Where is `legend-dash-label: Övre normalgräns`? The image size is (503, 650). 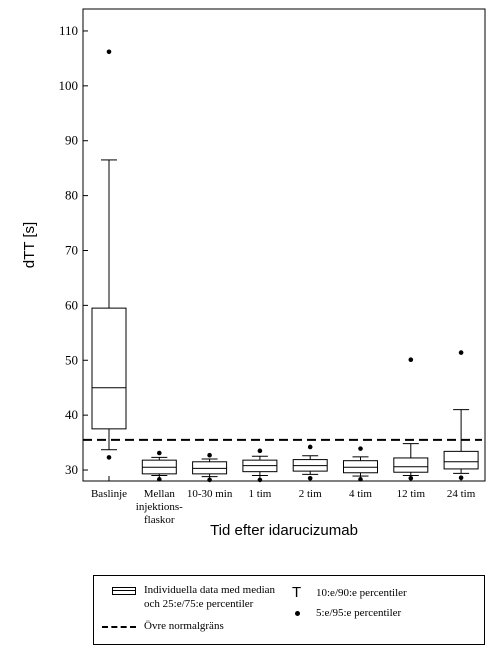 legend-dash-label: Övre normalgräns is located at coordinates (184, 626).